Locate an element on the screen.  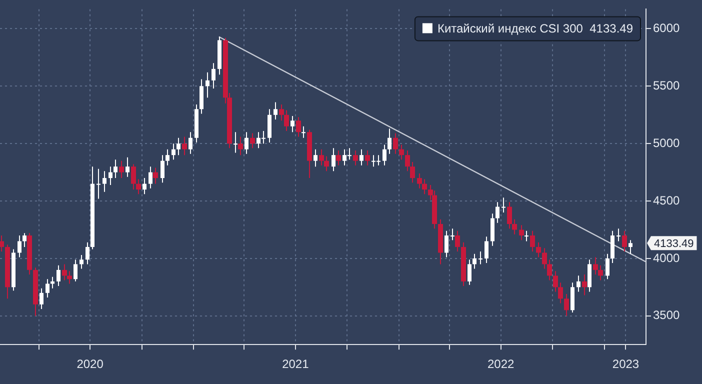
x-tick-label: 2023 is located at coordinates (626, 364).